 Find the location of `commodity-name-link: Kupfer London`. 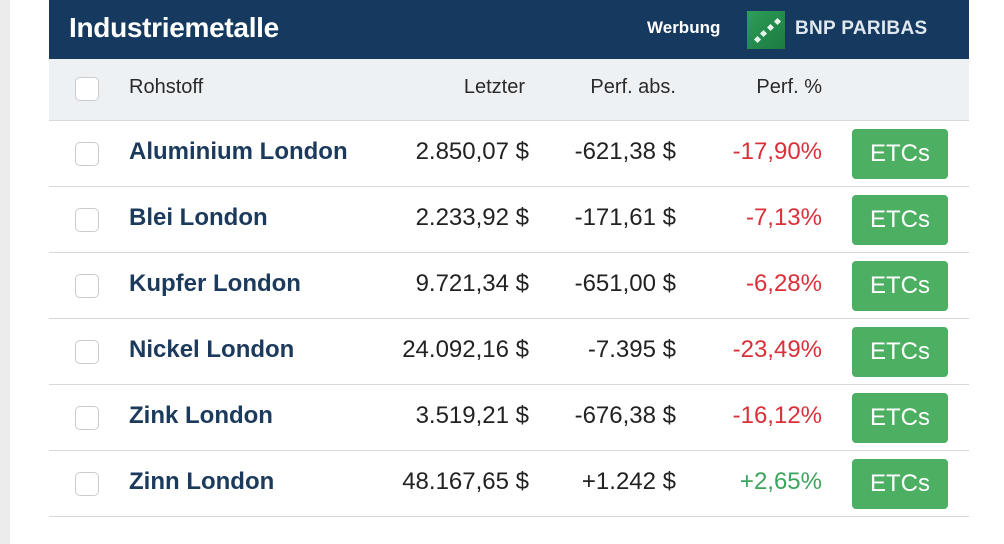

commodity-name-link: Kupfer London is located at coordinates (215, 283).